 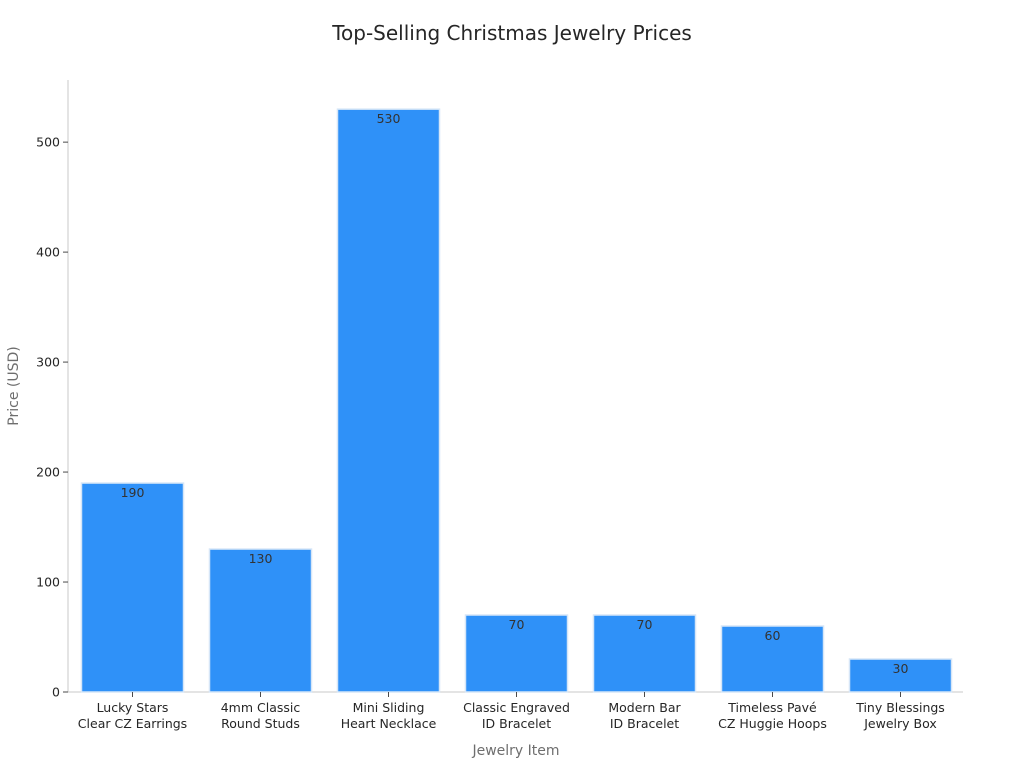 I want to click on x-tick-label-line: Tiny Blessings, so click(x=900, y=707).